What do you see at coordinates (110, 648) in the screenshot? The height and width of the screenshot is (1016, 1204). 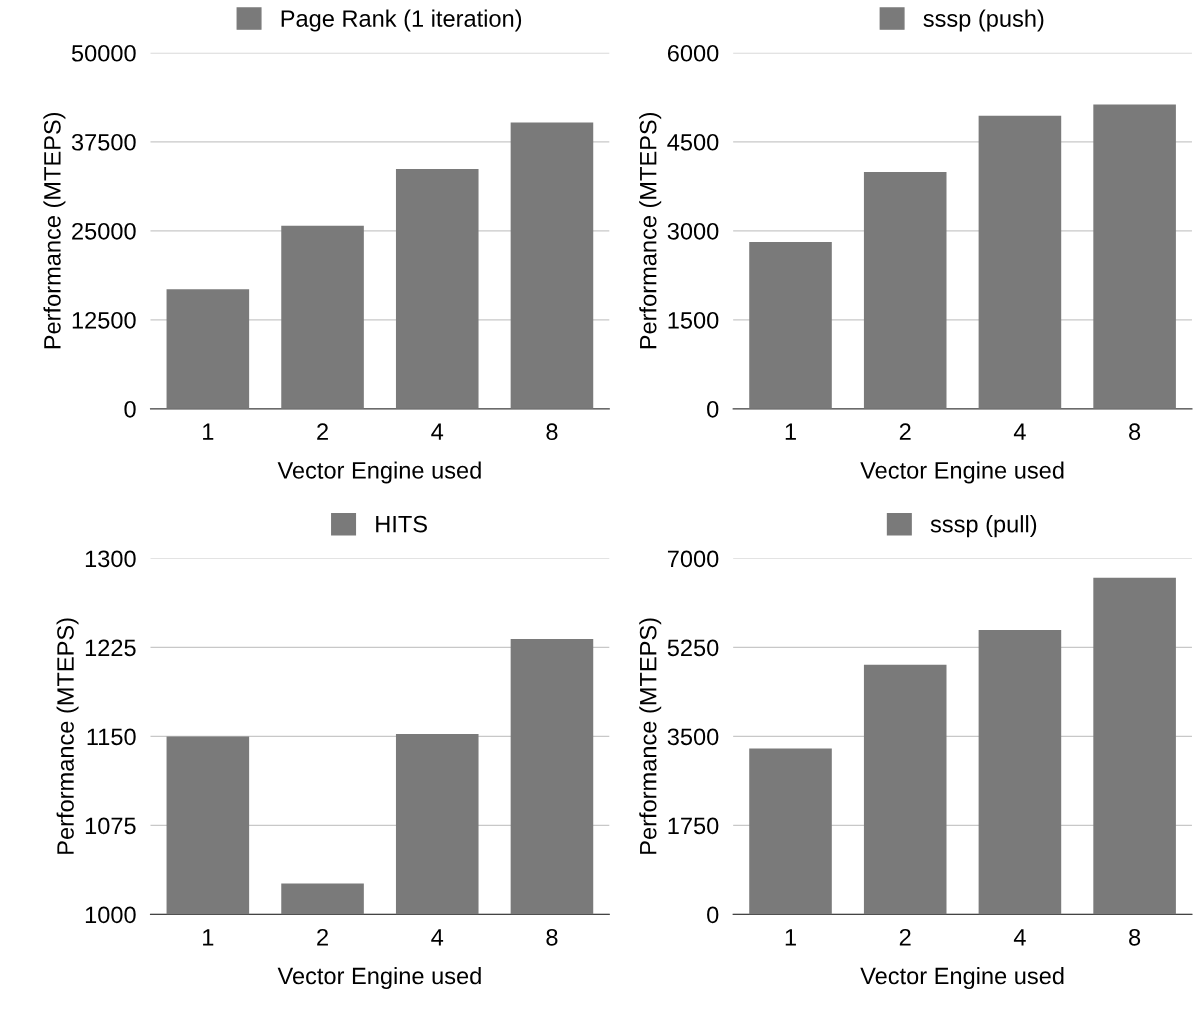 I see `y-tick-label: 1225` at bounding box center [110, 648].